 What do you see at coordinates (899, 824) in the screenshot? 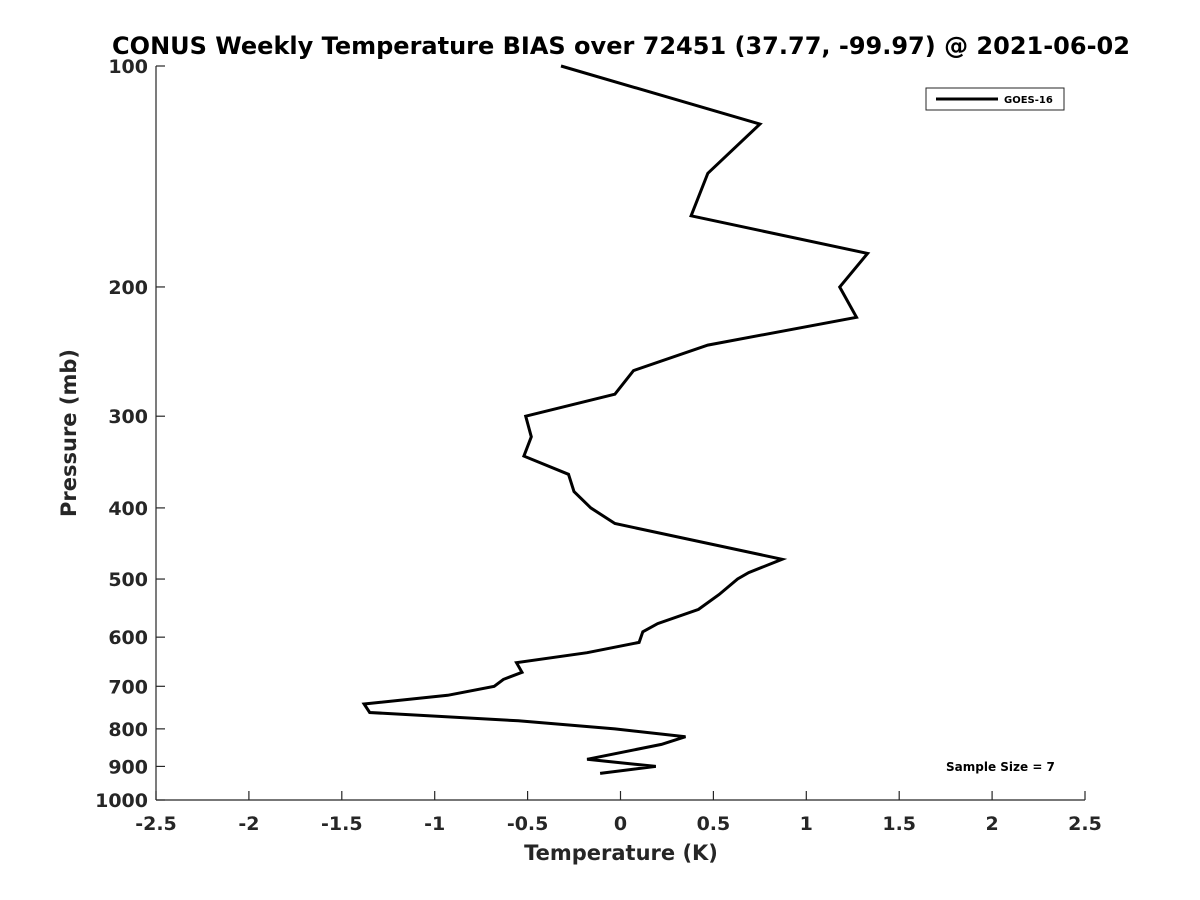
I see `x-tick-label: 1.5` at bounding box center [899, 824].